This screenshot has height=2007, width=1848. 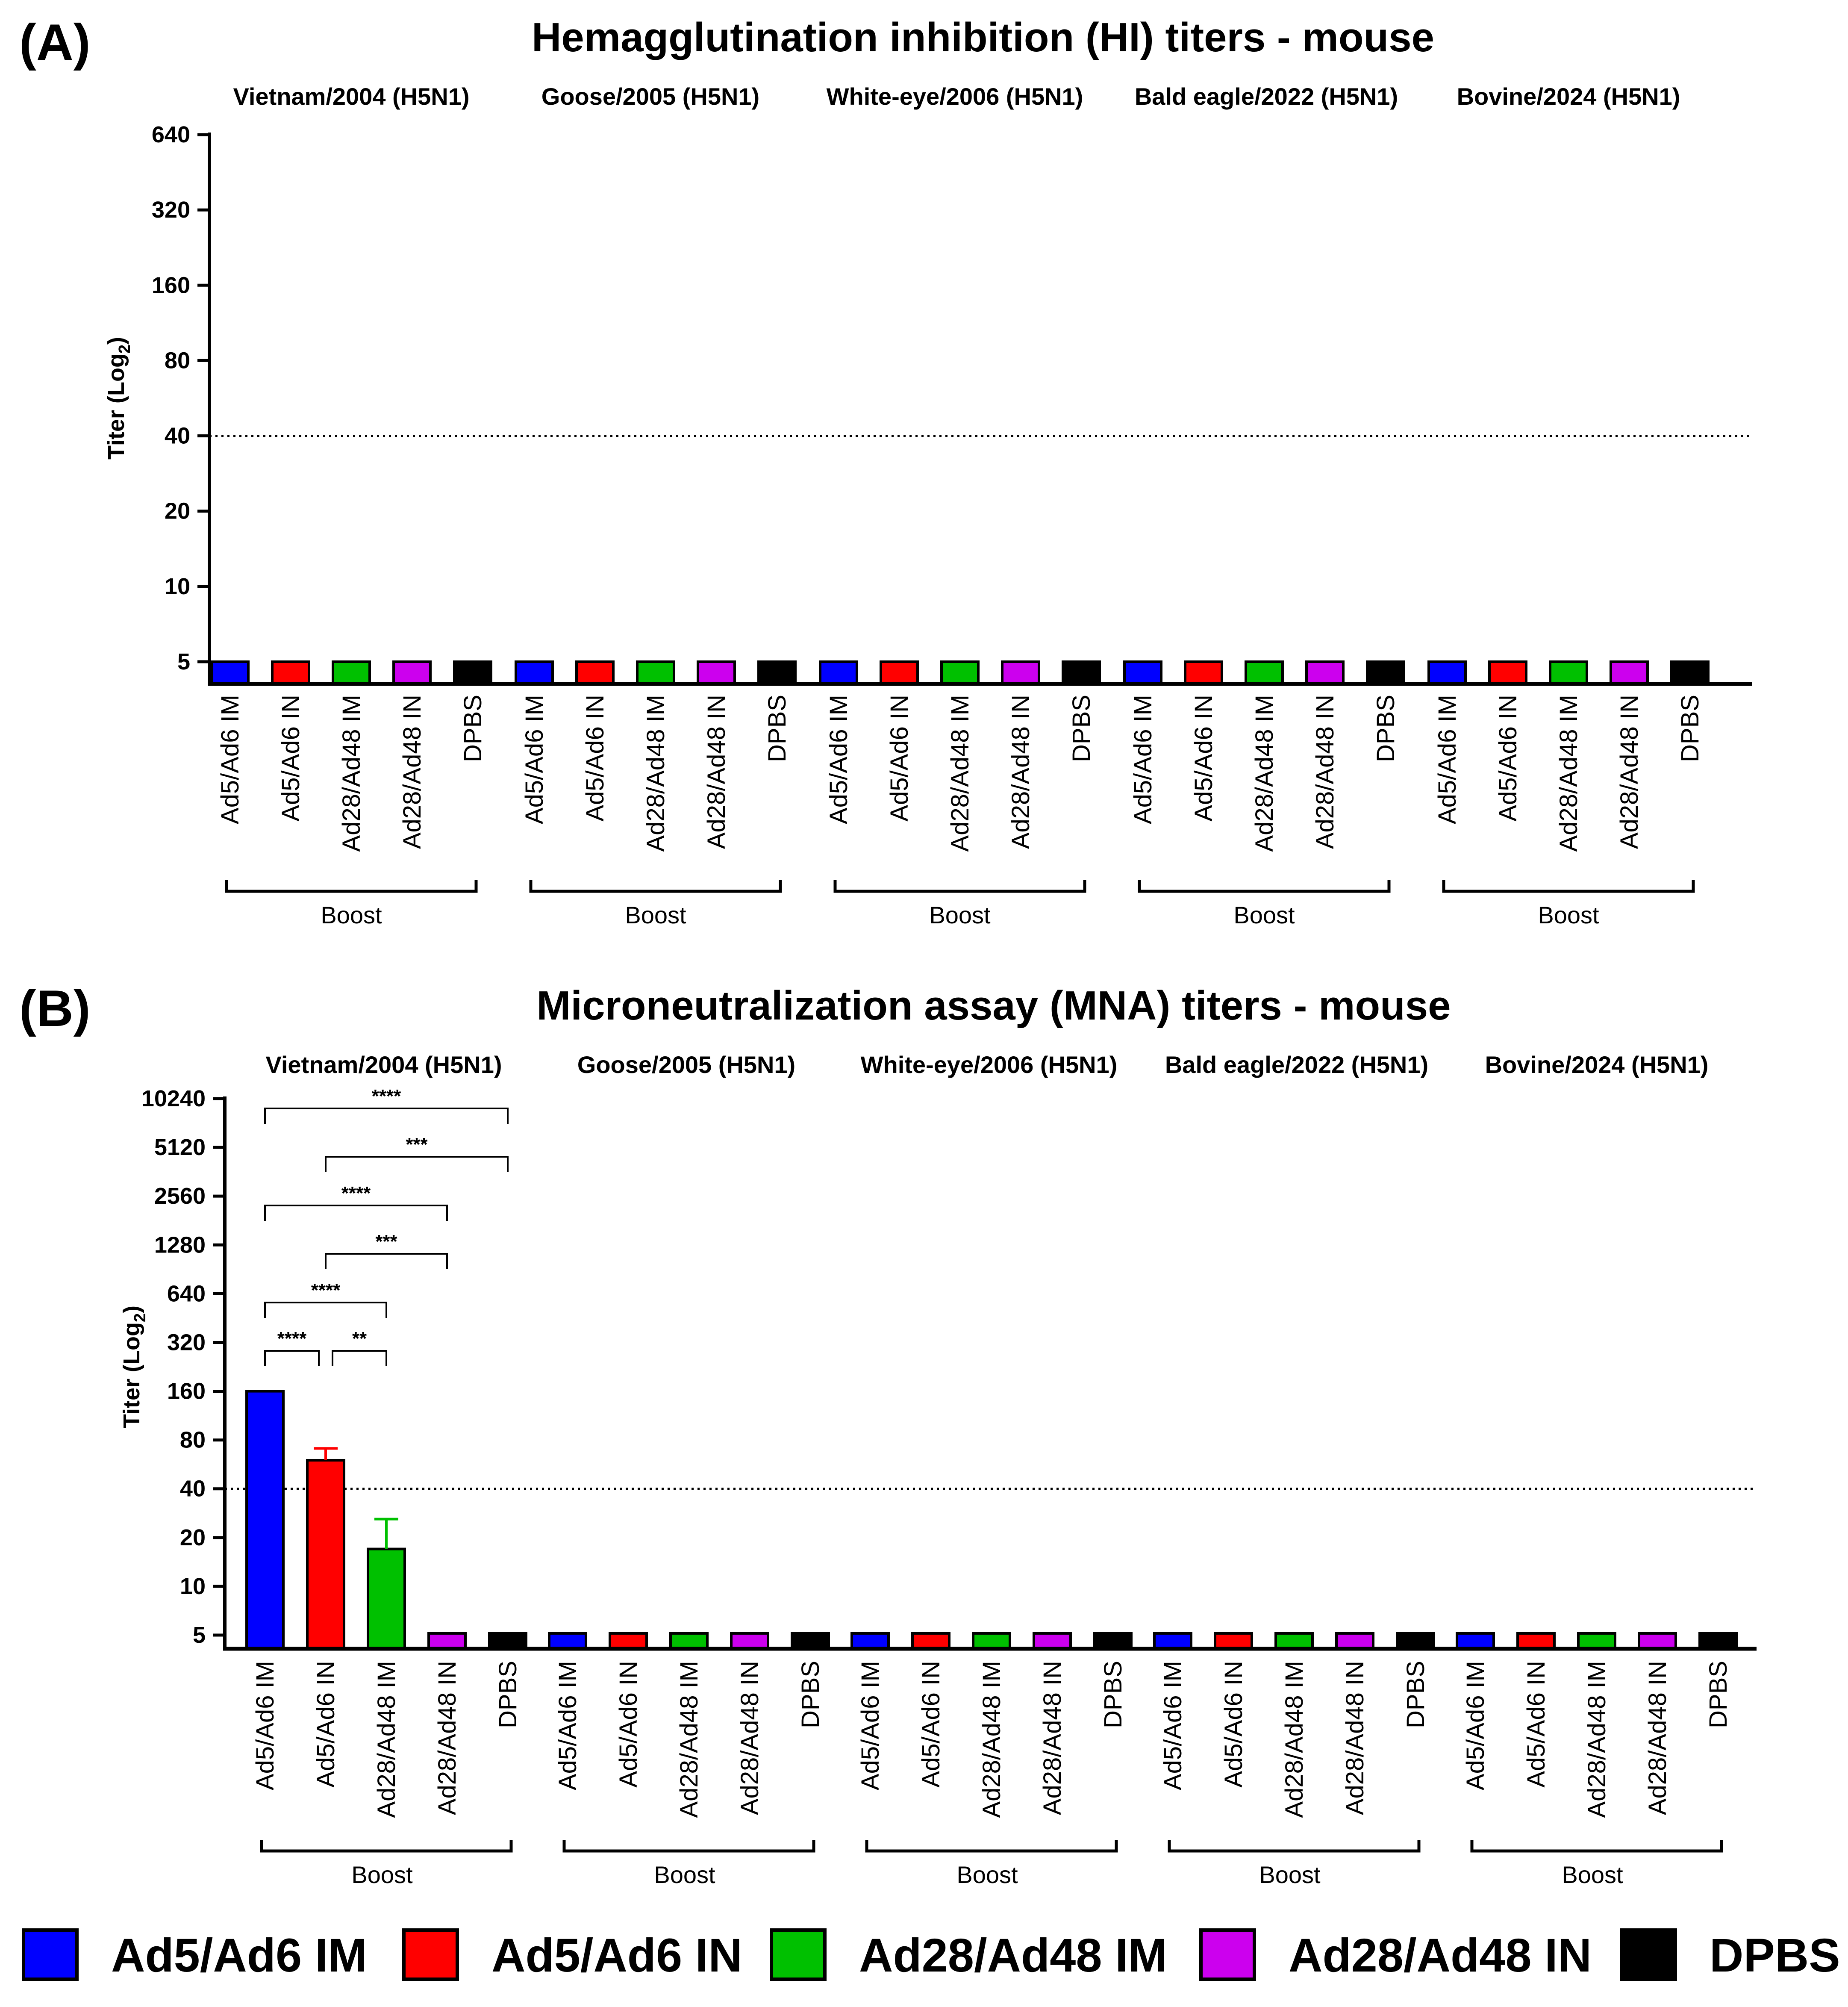 I want to click on legend-label: DPBS, so click(x=1775, y=1956).